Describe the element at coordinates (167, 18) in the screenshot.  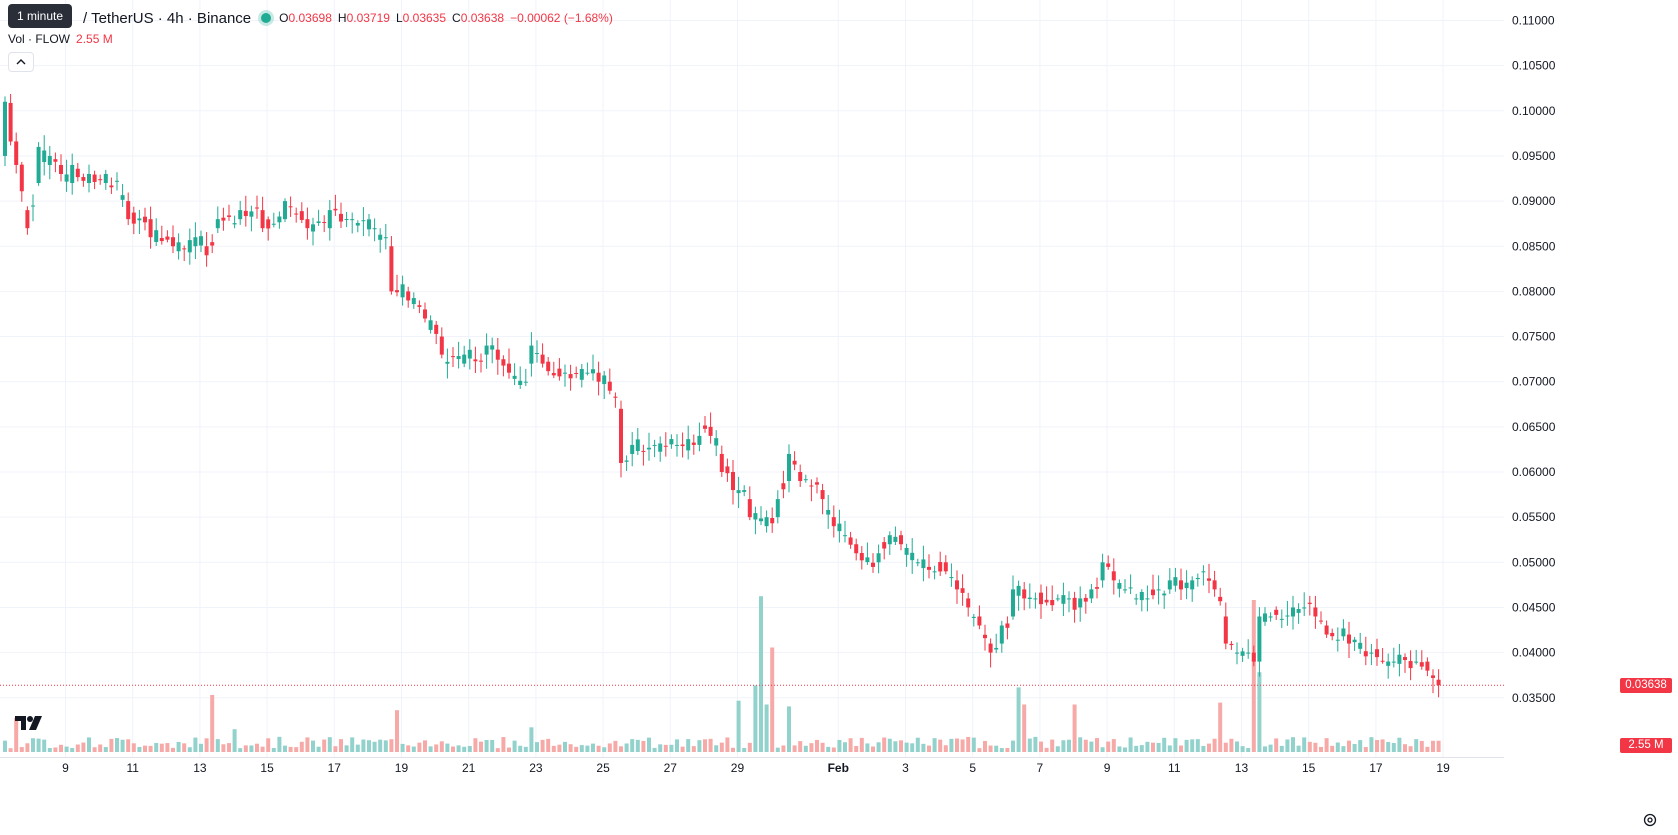
I see `symbol-title: / TetherUS · 4h · Binance` at that location.